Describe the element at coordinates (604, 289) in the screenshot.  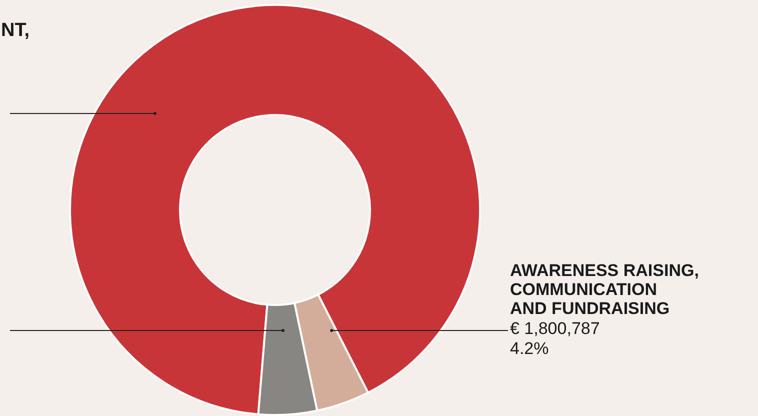
I see `slice-label: AWARENESS RAISING, COMMUNICATION AND FUNDRAISING` at that location.